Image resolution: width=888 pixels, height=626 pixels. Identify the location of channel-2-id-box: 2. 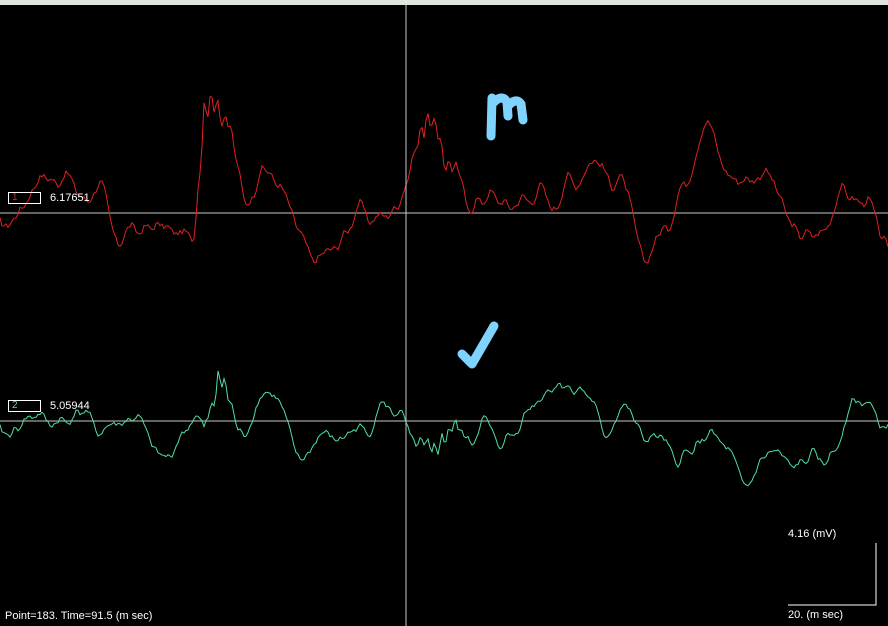
(24, 406).